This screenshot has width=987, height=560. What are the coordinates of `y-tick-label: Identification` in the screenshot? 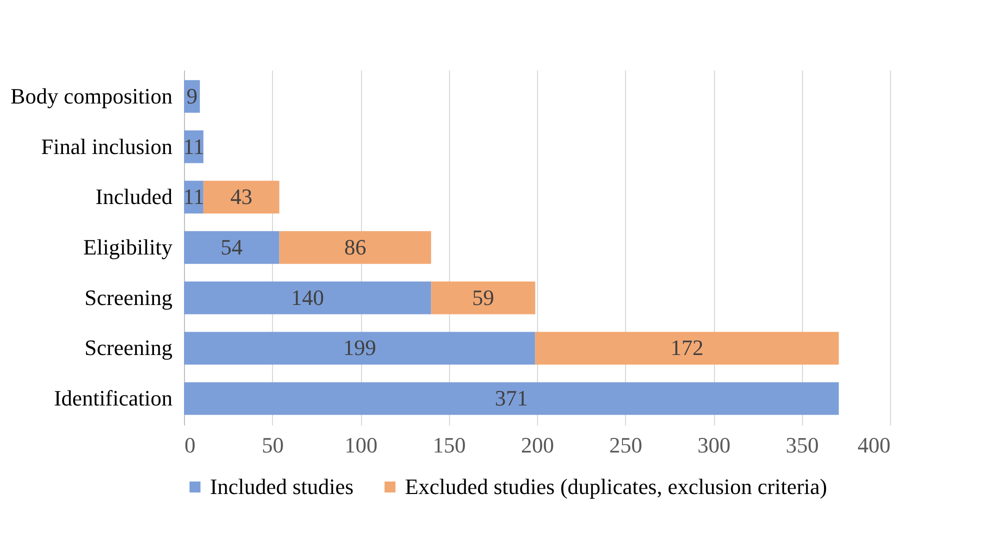 It's located at (113, 398).